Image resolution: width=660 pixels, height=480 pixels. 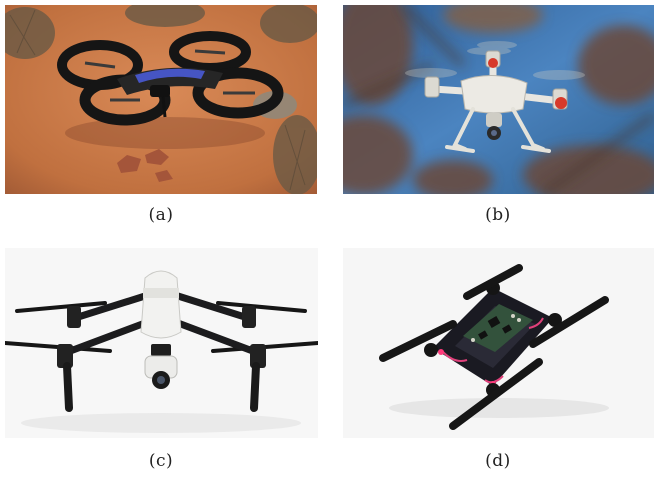 What do you see at coordinates (498, 461) in the screenshot?
I see `caption-d: (d)` at bounding box center [498, 461].